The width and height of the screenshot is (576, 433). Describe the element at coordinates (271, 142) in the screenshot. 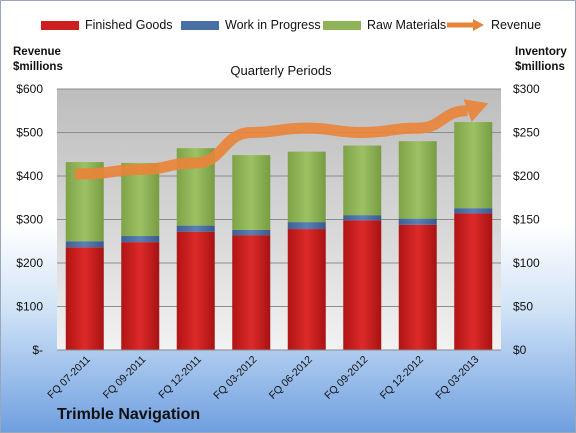

I see `revenue-line` at that location.